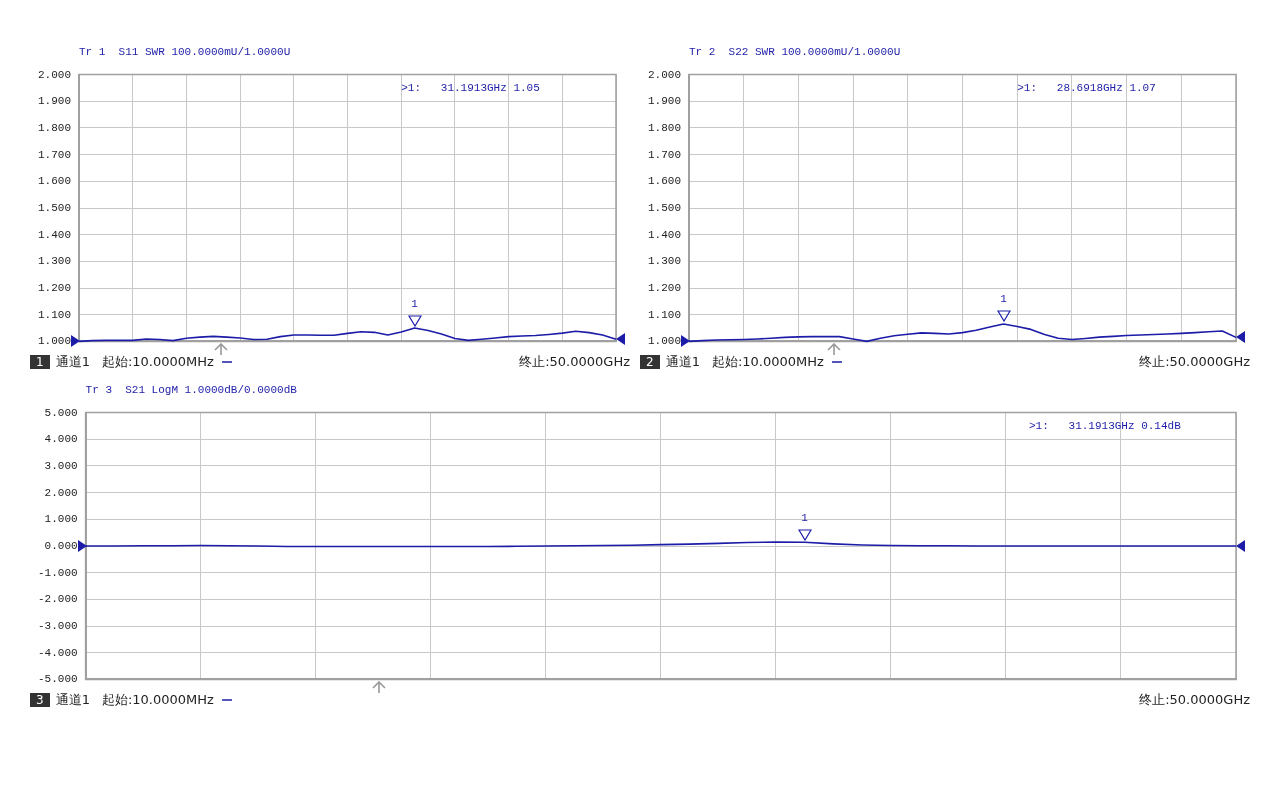 This screenshot has width=1280, height=800. Describe the element at coordinates (185, 52) in the screenshot. I see `chart-title: Tr 1 S11 SWR 100.0000mU/1.0000U` at that location.